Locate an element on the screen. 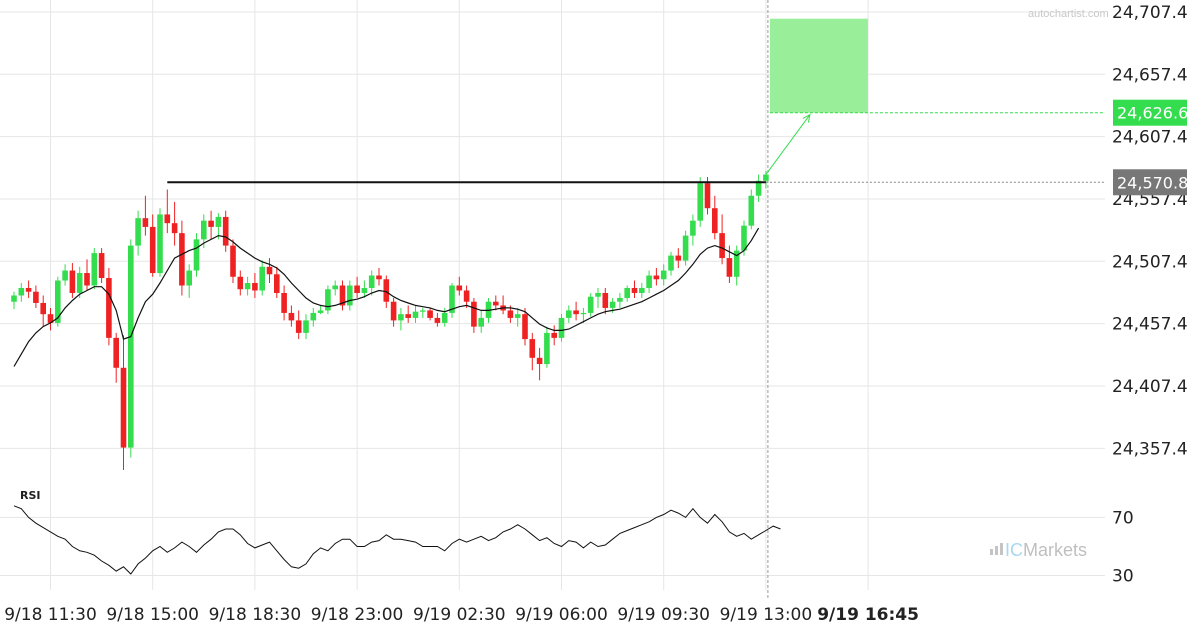  time-tick-label: 9/19 16:45 is located at coordinates (868, 615).